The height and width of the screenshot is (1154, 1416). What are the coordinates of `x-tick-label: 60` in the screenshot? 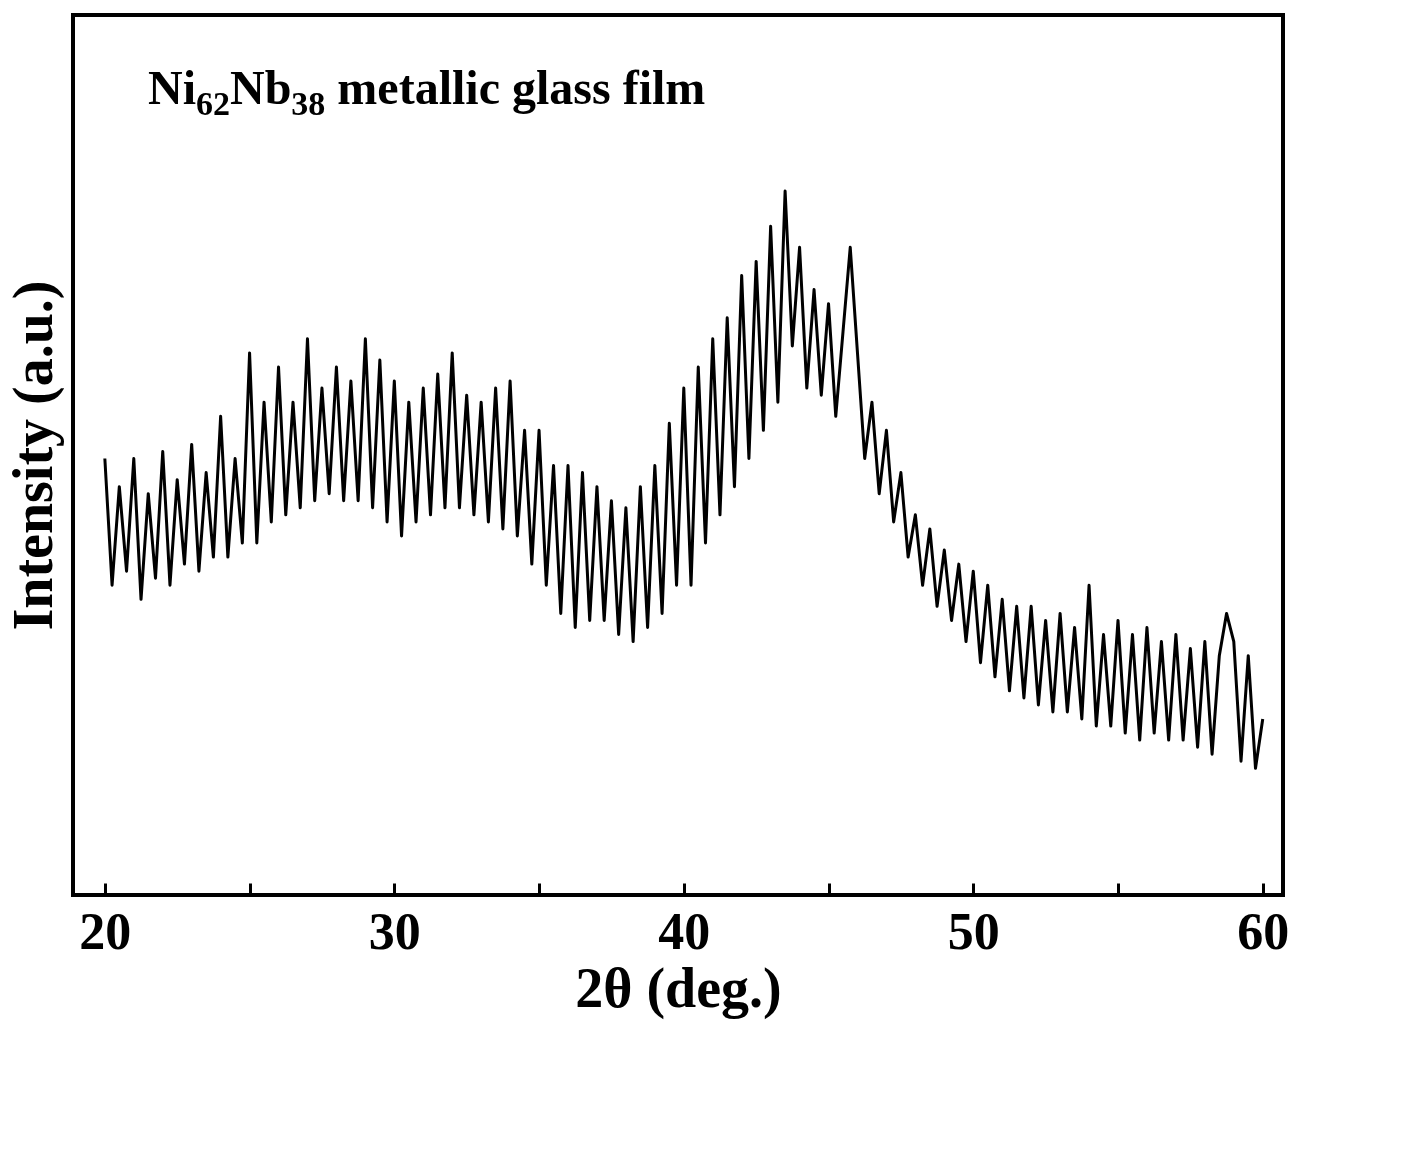 It's located at (1263, 931).